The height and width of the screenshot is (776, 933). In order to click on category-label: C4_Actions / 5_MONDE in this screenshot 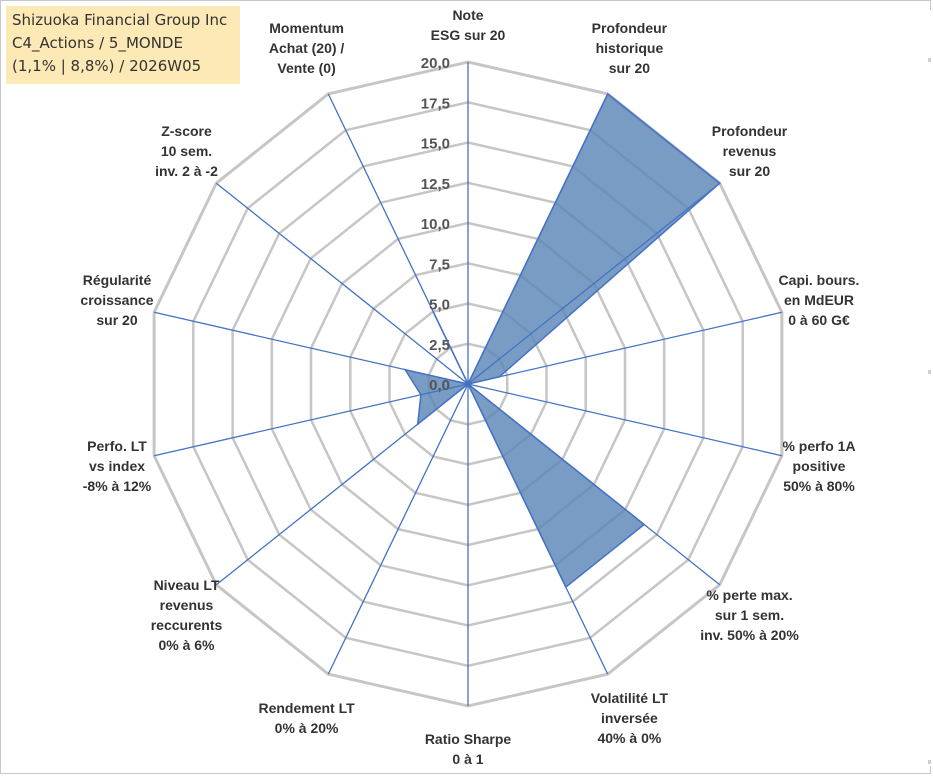, I will do `click(97, 43)`.